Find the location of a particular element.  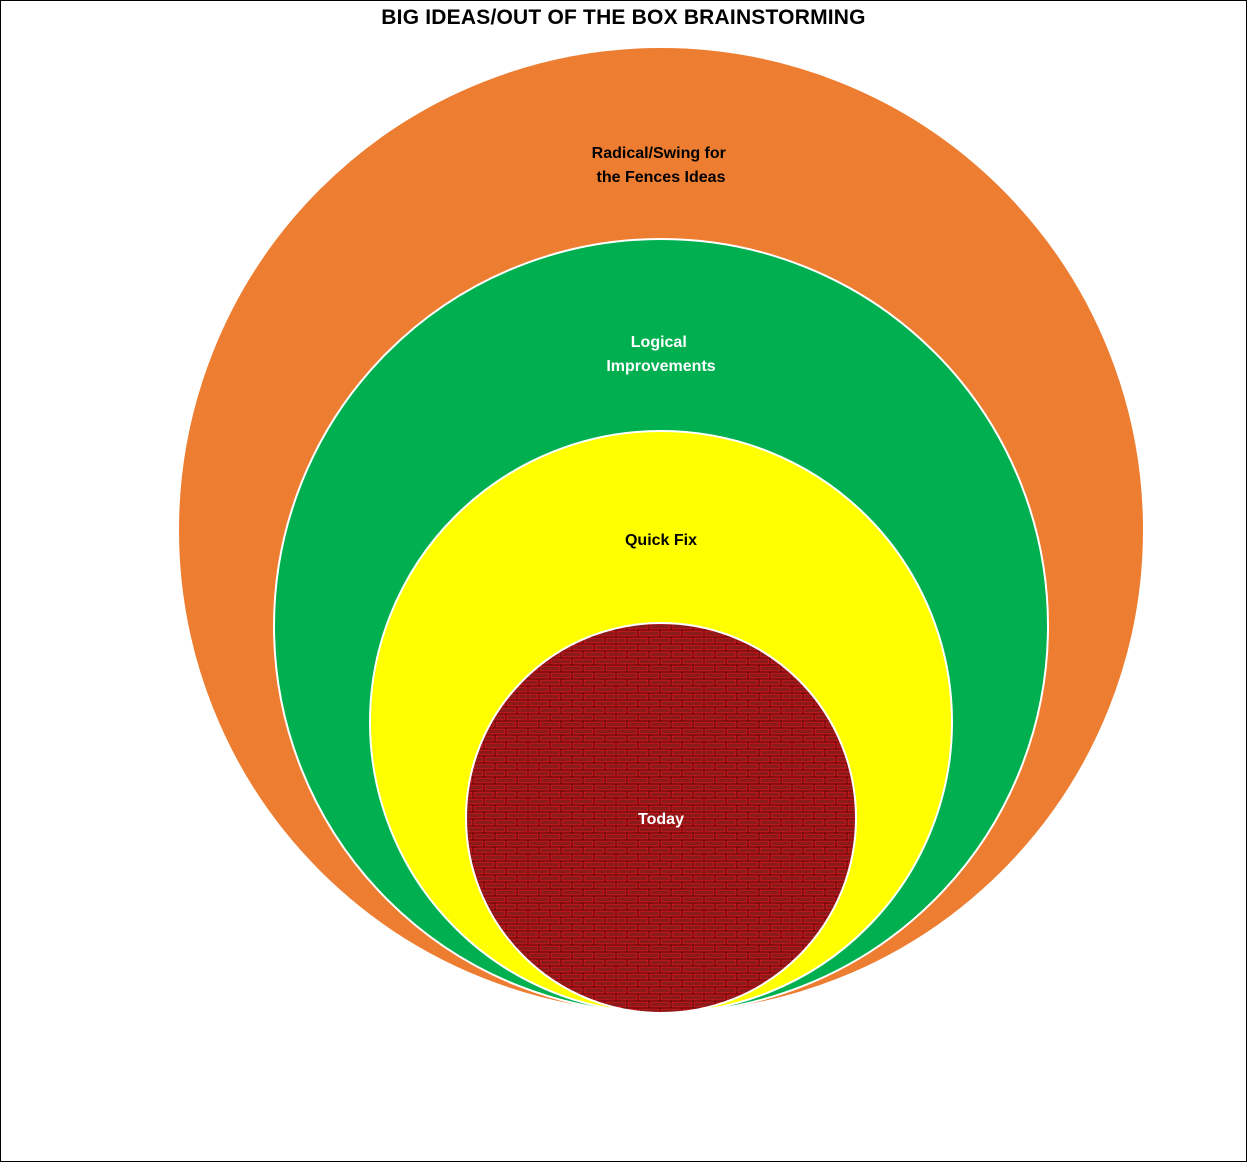

ring-quick-fix-label: Quick Fix is located at coordinates (661, 540).